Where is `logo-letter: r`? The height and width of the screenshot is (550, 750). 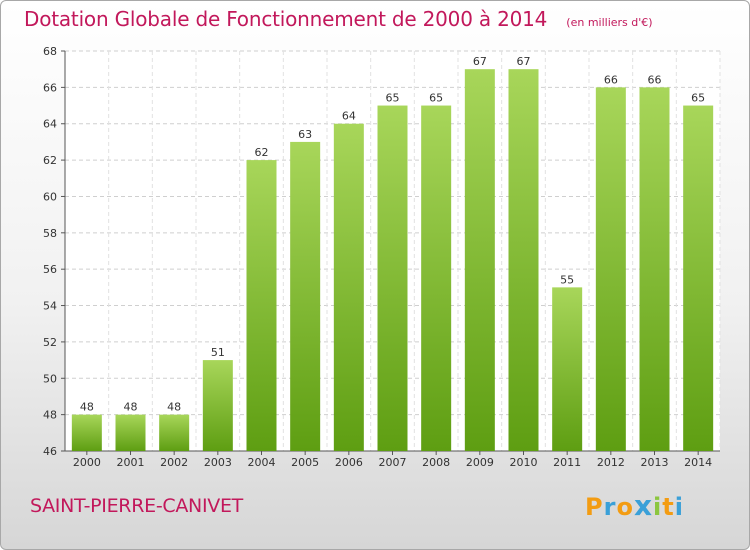
logo-letter: r is located at coordinates (610, 507).